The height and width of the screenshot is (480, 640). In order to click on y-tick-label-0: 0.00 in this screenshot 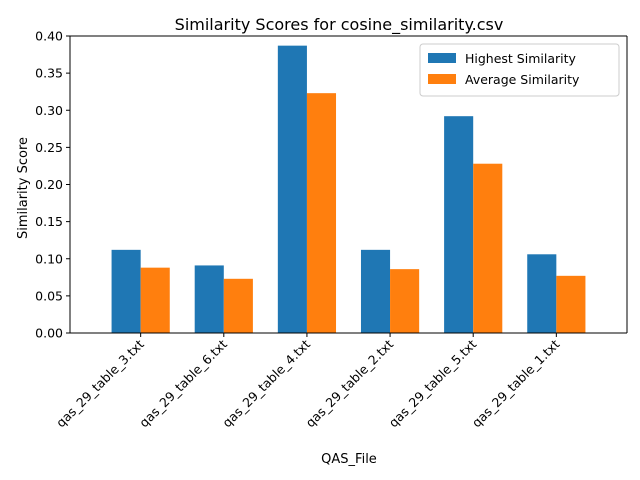, I will do `click(49, 333)`.